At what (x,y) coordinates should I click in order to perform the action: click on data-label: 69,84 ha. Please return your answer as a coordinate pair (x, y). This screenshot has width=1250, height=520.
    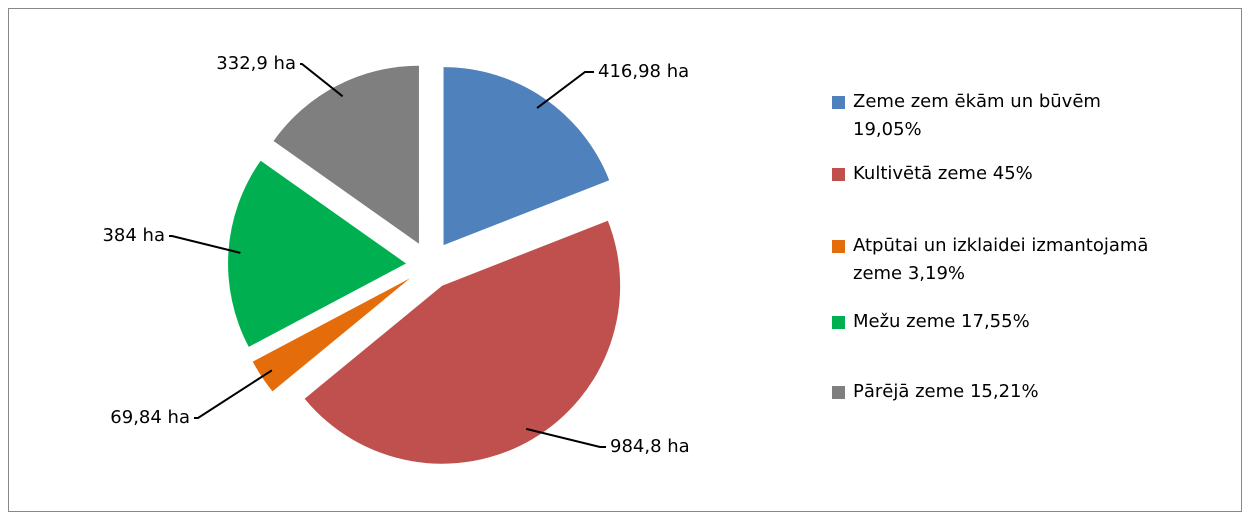
    Looking at the image, I should click on (150, 417).